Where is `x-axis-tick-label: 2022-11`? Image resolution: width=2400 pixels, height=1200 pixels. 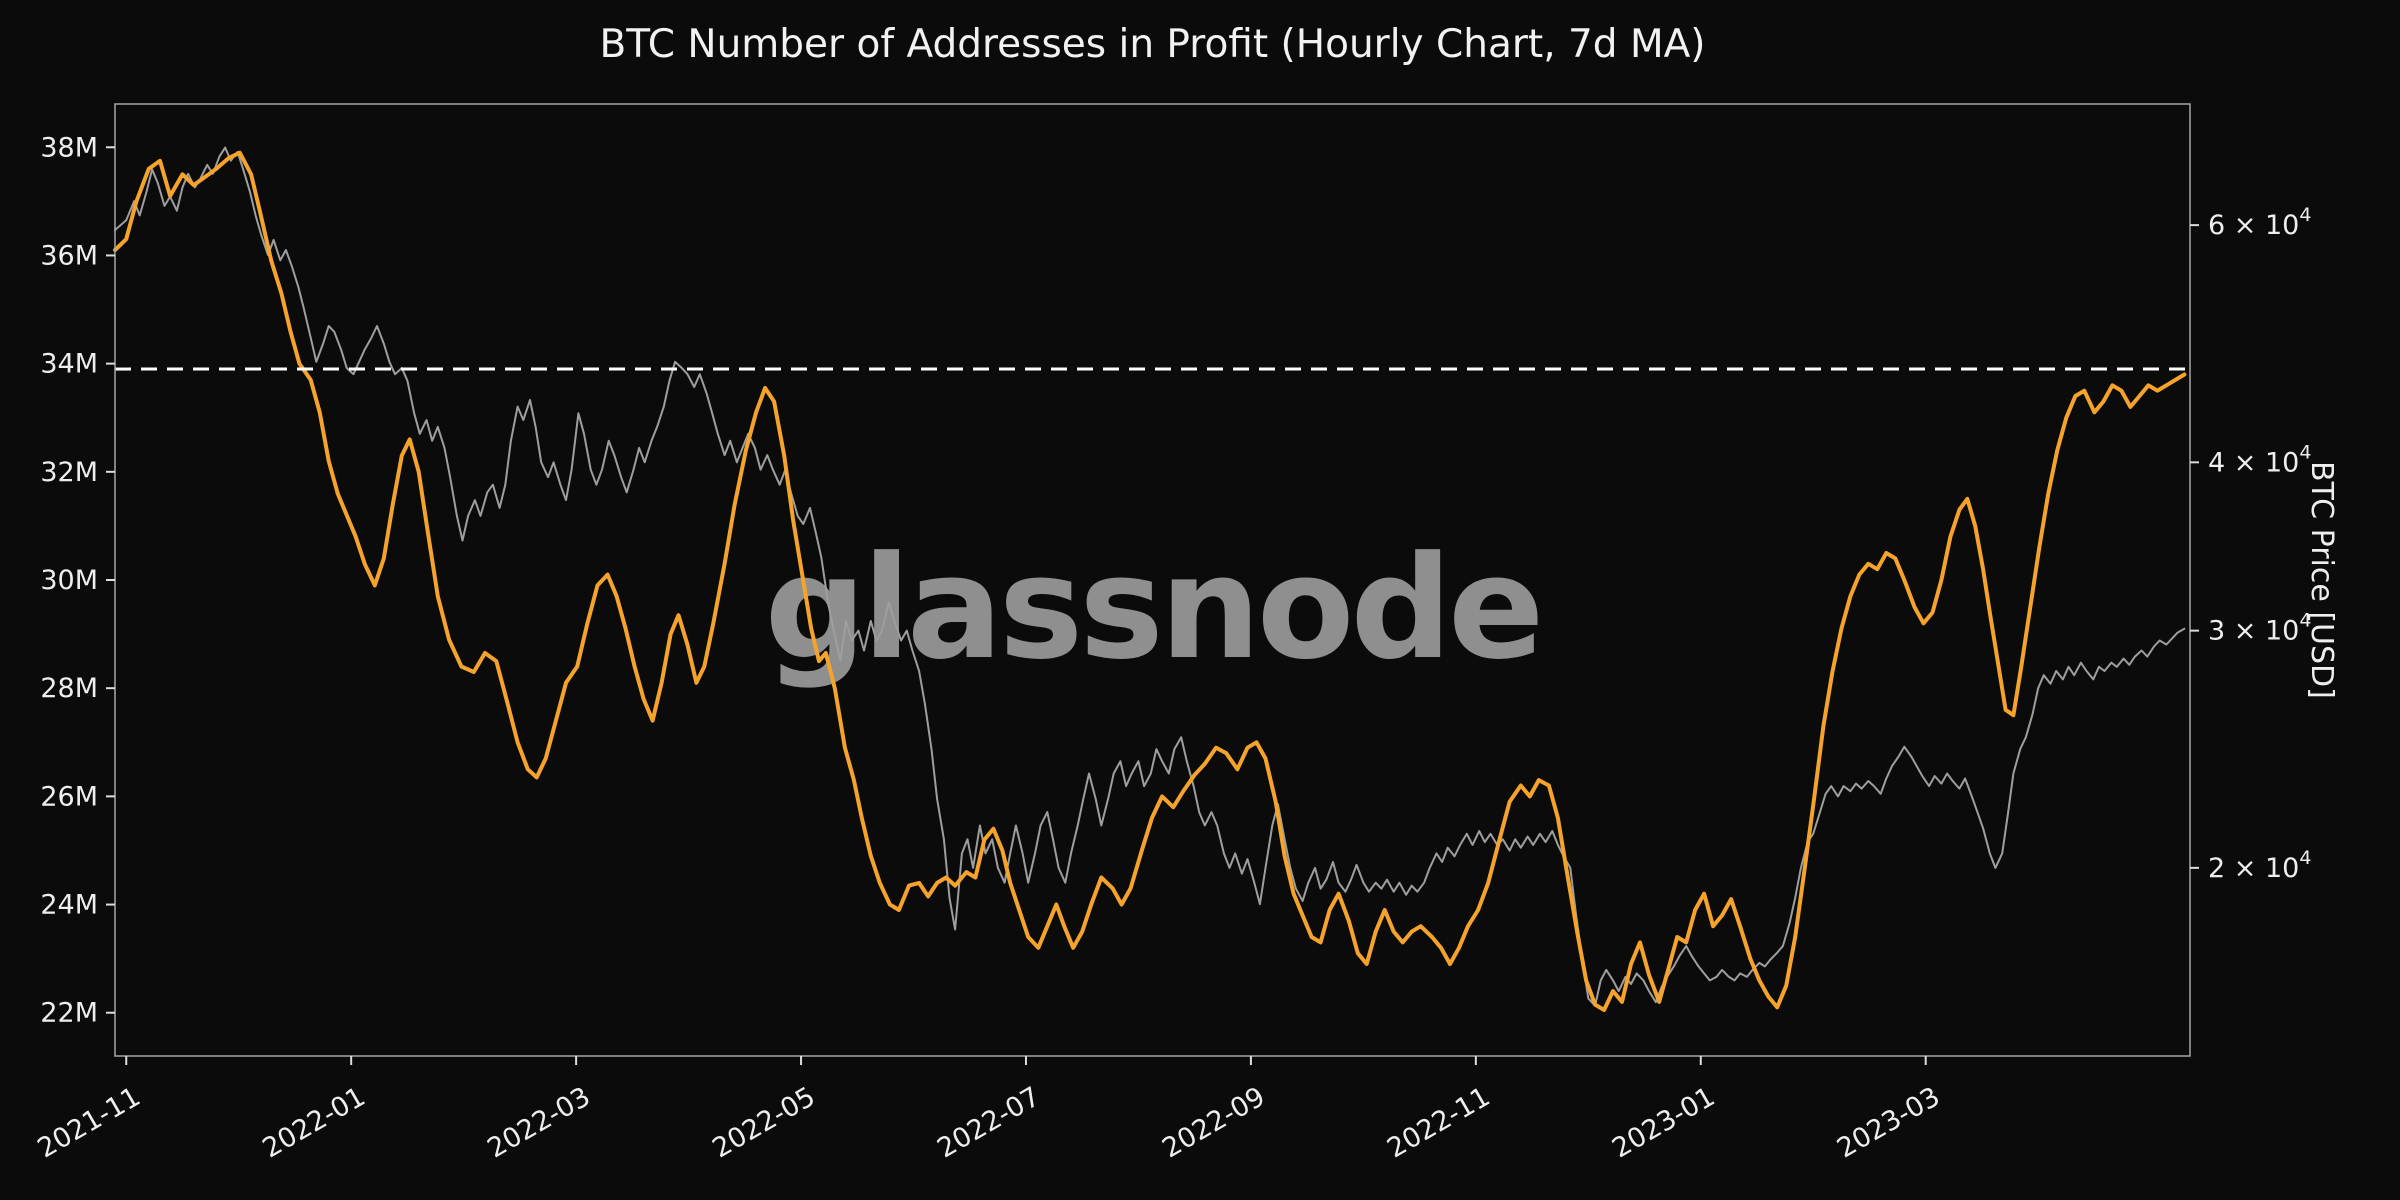 x-axis-tick-label: 2022-11 is located at coordinates (1438, 1122).